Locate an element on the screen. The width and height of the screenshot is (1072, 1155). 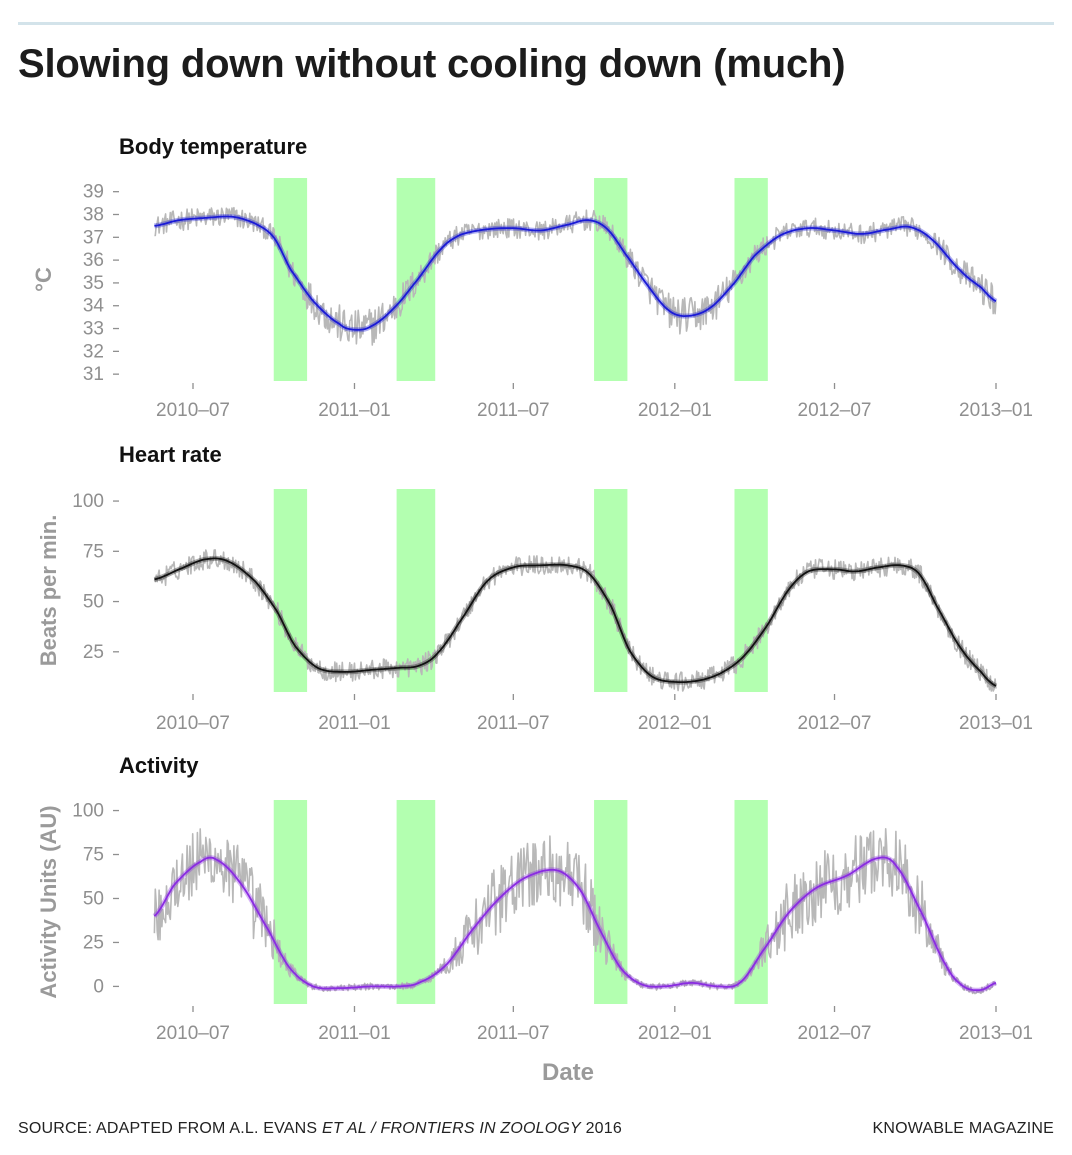
y-tick-label: 33 is located at coordinates (93, 329).